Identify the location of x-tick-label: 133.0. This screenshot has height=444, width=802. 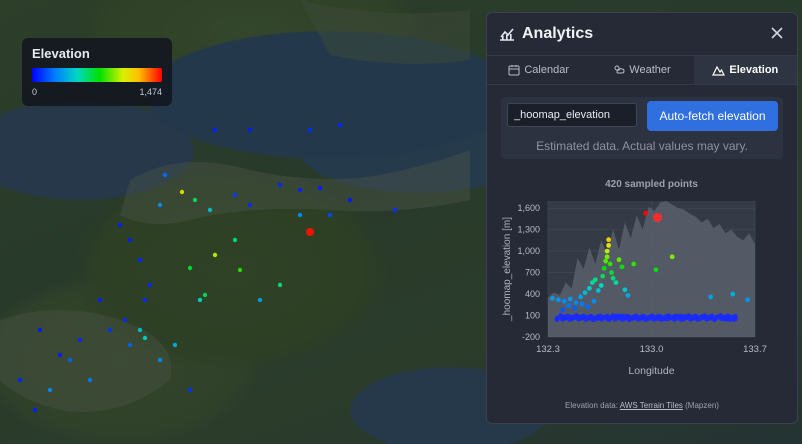
(652, 349).